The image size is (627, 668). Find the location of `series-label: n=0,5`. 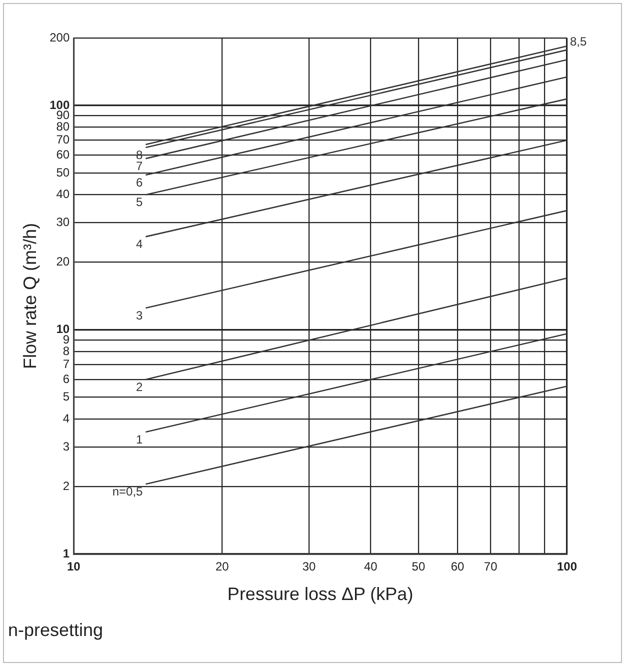

series-label: n=0,5 is located at coordinates (128, 491).